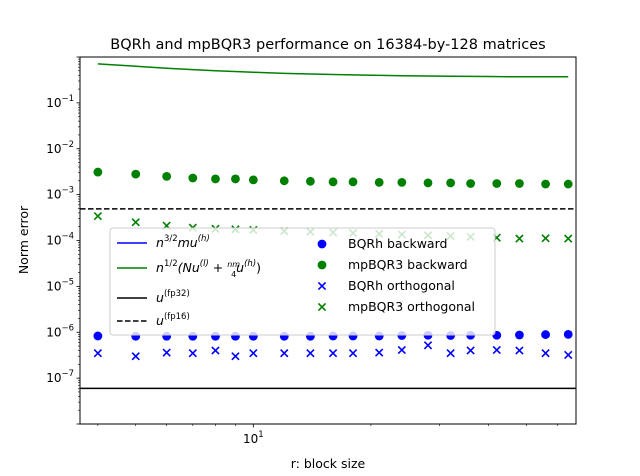 This screenshot has width=640, height=476. I want to click on legend-label: mpBQR3 backward, so click(408, 264).